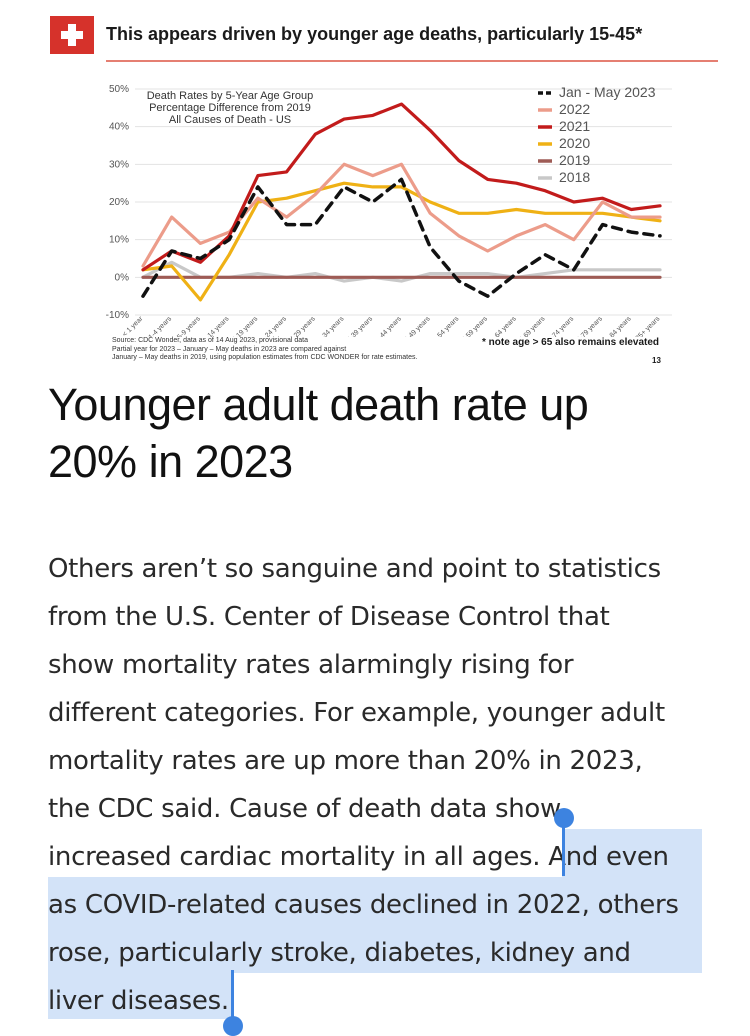 The image size is (750, 1036). I want to click on x-tick-label: 20-24 years, so click(272, 326).